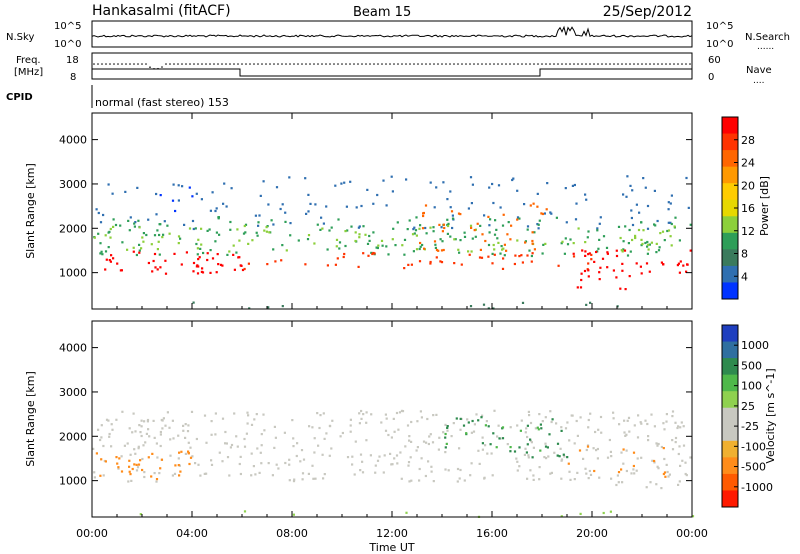 The width and height of the screenshot is (800, 554). What do you see at coordinates (757, 487) in the screenshot?
I see `colorbar-tick: -1000` at bounding box center [757, 487].